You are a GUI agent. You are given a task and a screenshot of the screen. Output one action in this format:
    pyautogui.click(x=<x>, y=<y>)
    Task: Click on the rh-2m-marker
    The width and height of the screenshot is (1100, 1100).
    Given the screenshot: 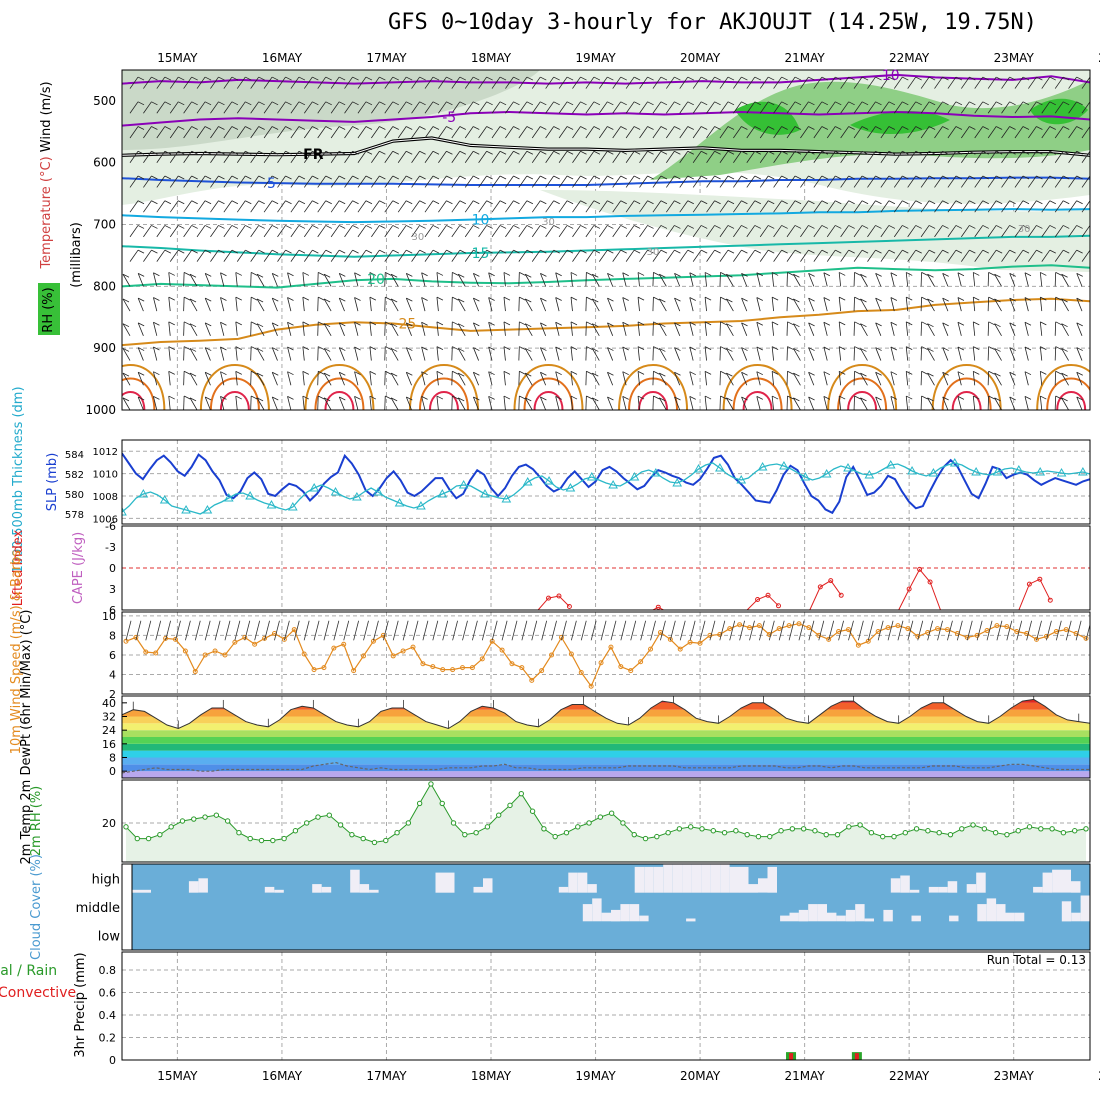 What is the action you would take?
    pyautogui.click(x=160, y=834)
    